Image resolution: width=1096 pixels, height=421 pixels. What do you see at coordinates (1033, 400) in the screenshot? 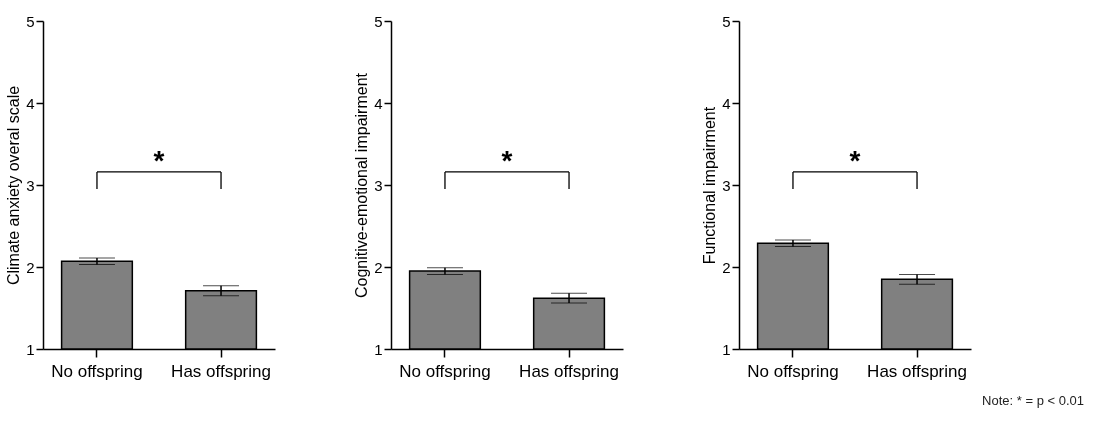
I see `text: Note: * = p < 0.01` at bounding box center [1033, 400].